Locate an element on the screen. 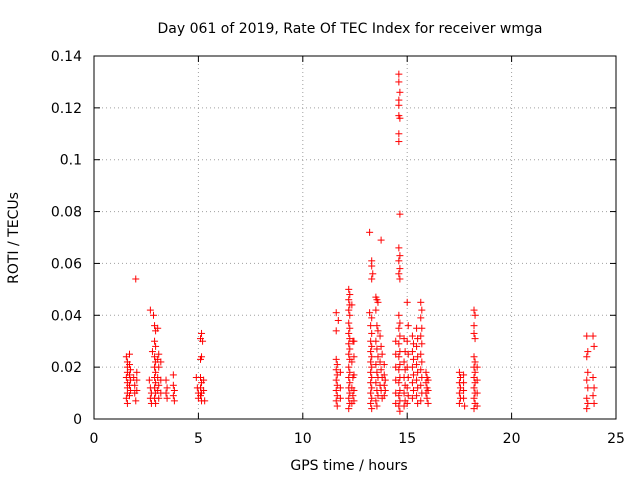  x-tick-label: 25 is located at coordinates (616, 439).